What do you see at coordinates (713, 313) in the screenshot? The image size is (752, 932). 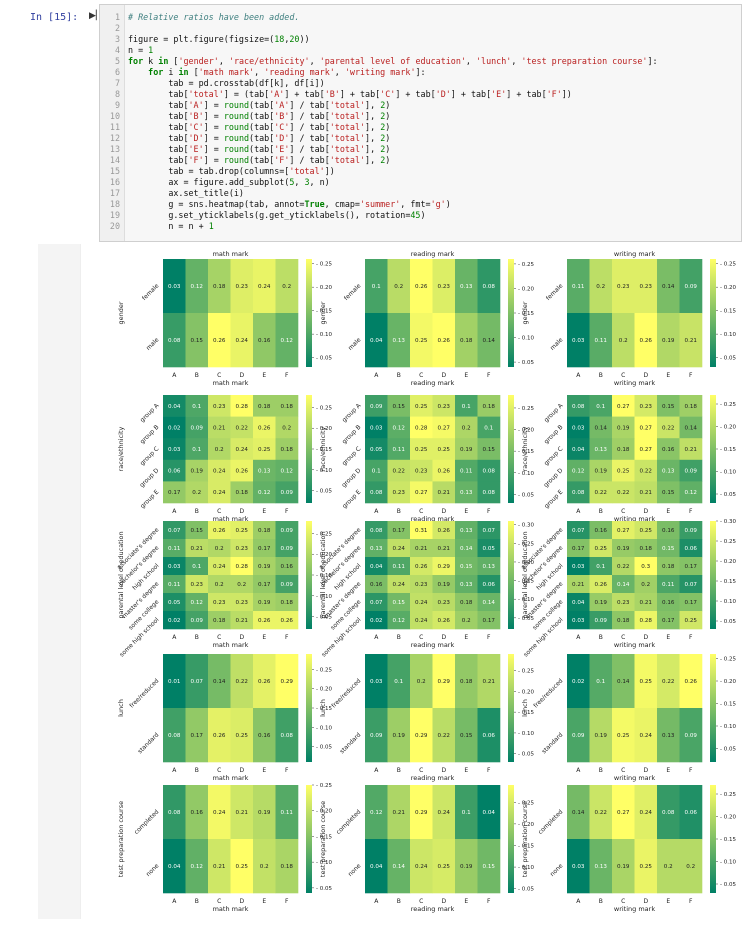 I see `colorbar` at bounding box center [713, 313].